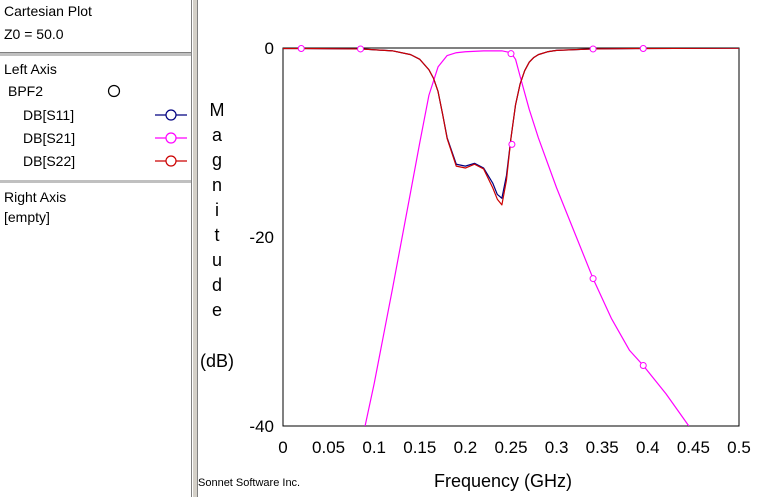  What do you see at coordinates (216, 235) in the screenshot?
I see `y-axis-title-letter: t` at bounding box center [216, 235].